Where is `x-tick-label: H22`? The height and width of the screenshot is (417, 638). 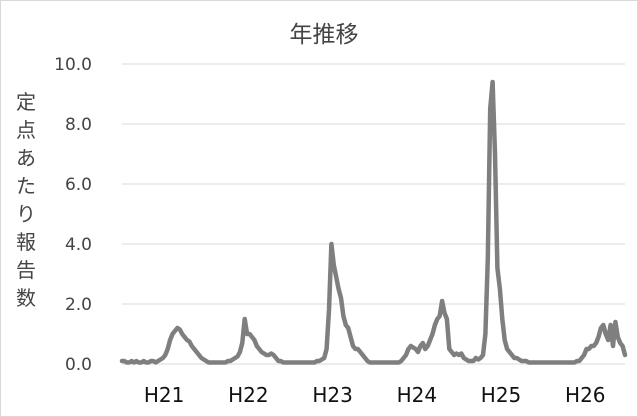
x-tick-label: H22 is located at coordinates (248, 395).